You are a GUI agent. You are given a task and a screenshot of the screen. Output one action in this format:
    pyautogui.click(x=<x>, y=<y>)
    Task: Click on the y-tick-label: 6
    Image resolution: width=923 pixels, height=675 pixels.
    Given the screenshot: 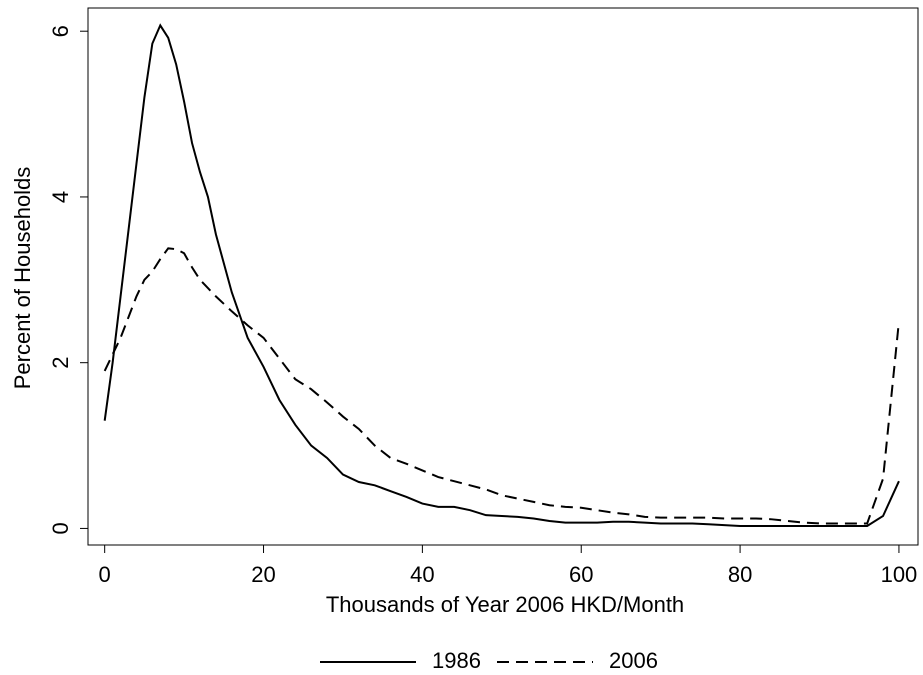 What is the action you would take?
    pyautogui.click(x=60, y=31)
    